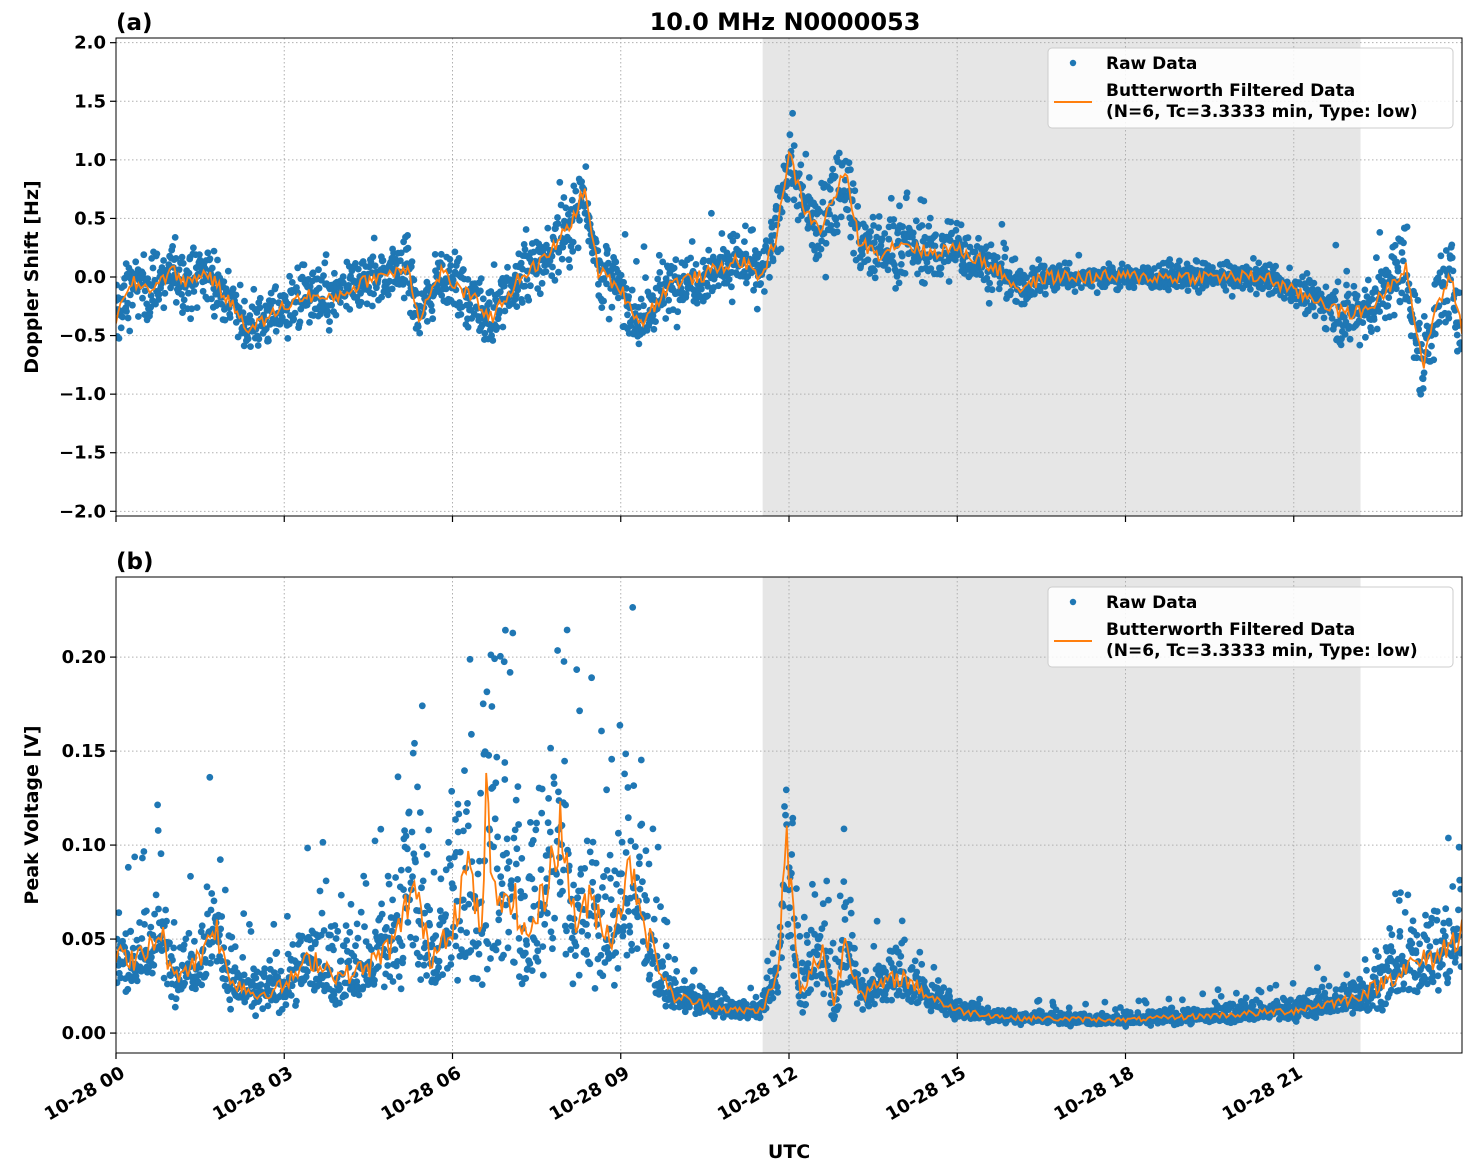 The width and height of the screenshot is (1472, 1176). I want to click on chart-title: 10.0 MHz N0000053, so click(785, 22).